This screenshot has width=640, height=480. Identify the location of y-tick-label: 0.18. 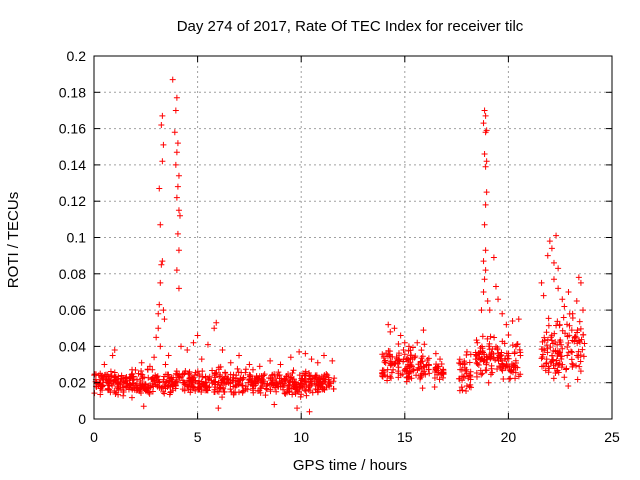
(72, 92).